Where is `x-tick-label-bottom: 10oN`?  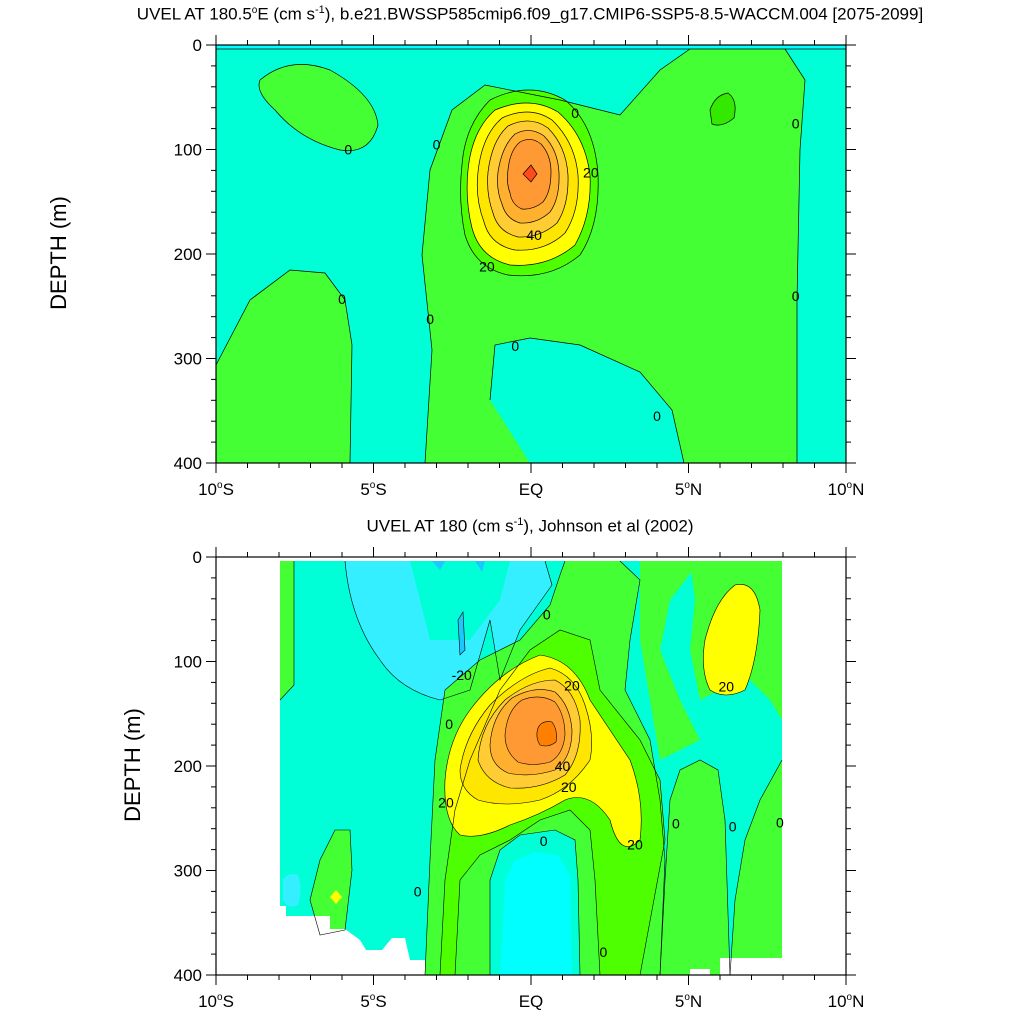 x-tick-label-bottom: 10oN is located at coordinates (846, 1001).